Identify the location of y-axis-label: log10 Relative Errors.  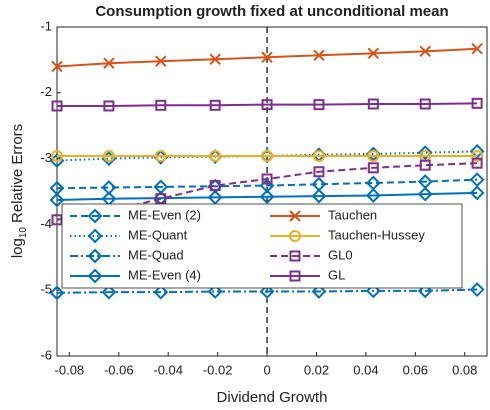
(19, 191).